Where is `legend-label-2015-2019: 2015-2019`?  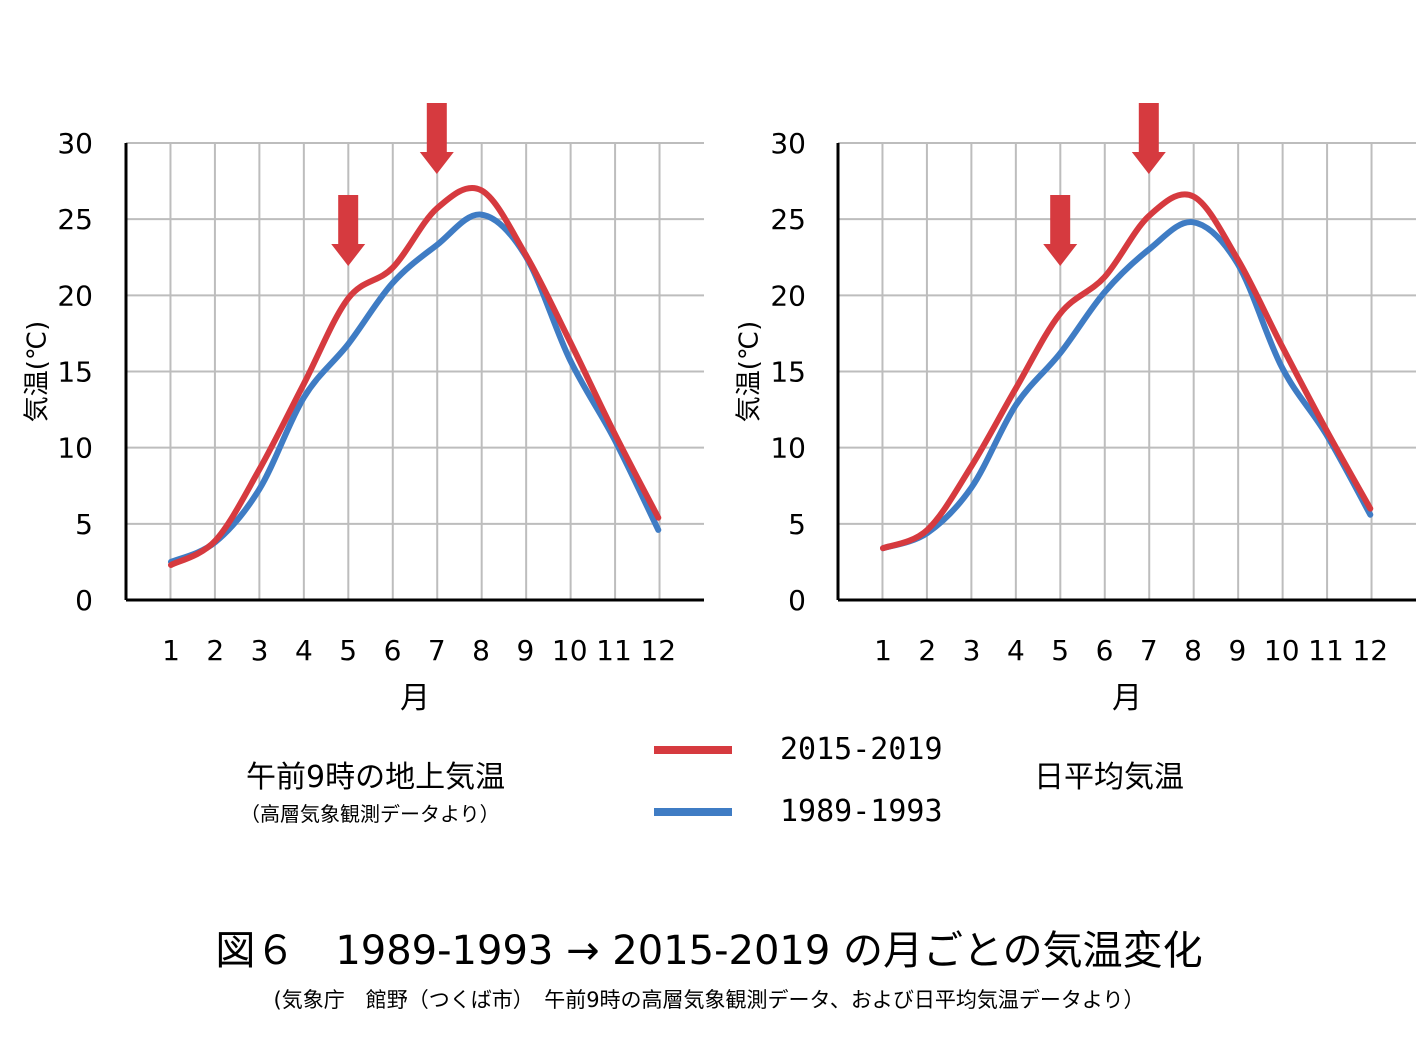
legend-label-2015-2019: 2015-2019 is located at coordinates (861, 749).